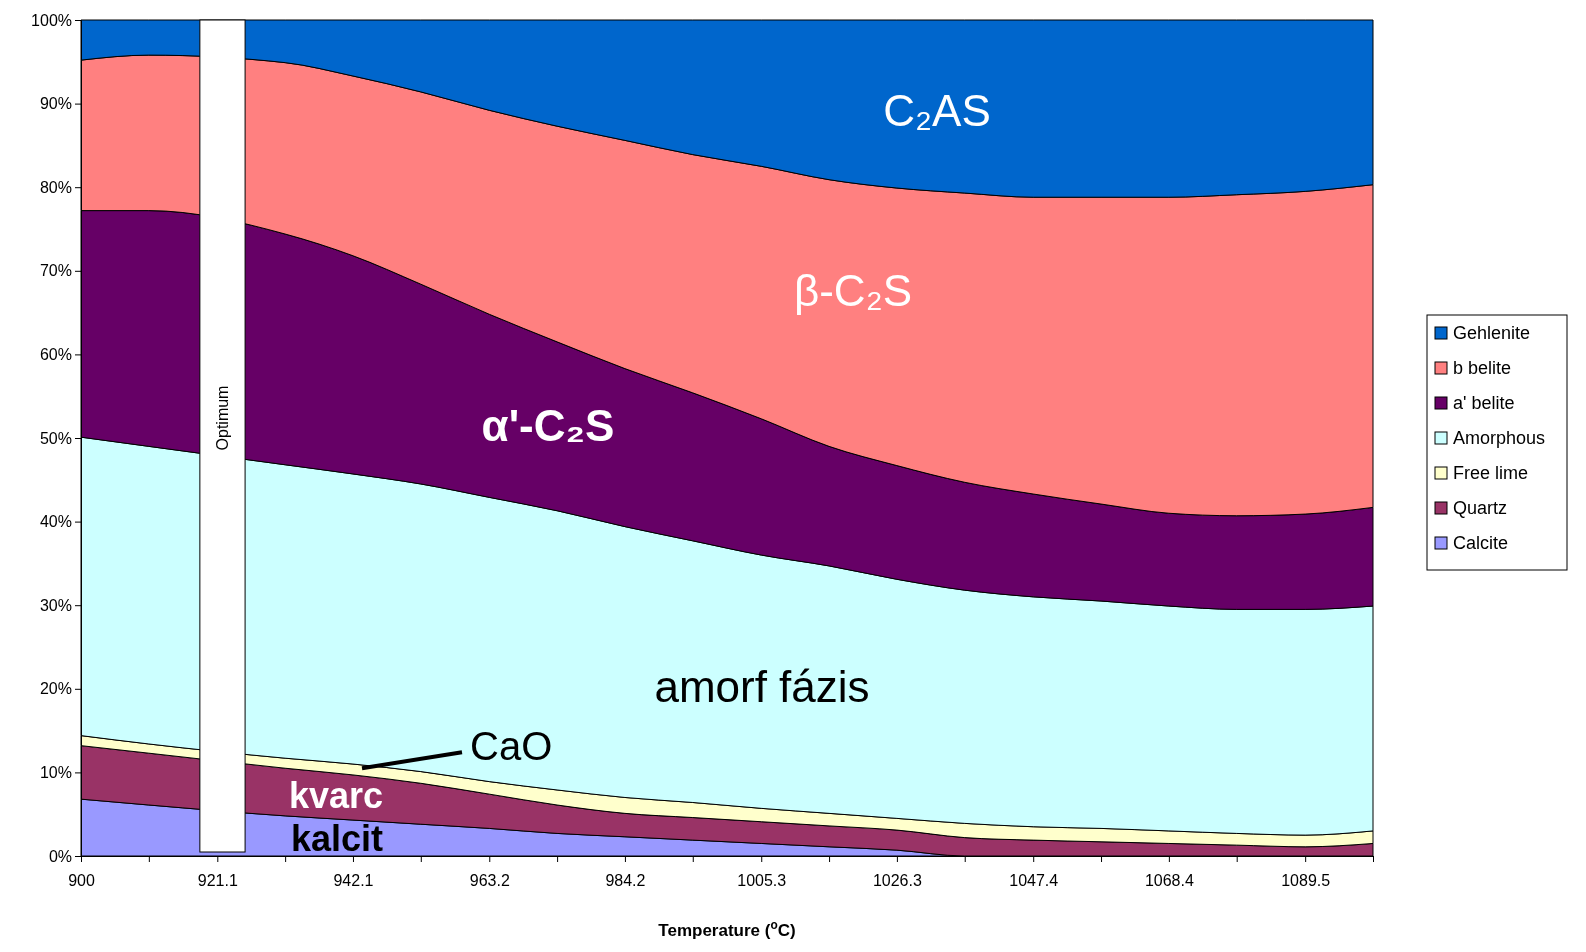  I want to click on annotation: amorf fázis, so click(762, 686).